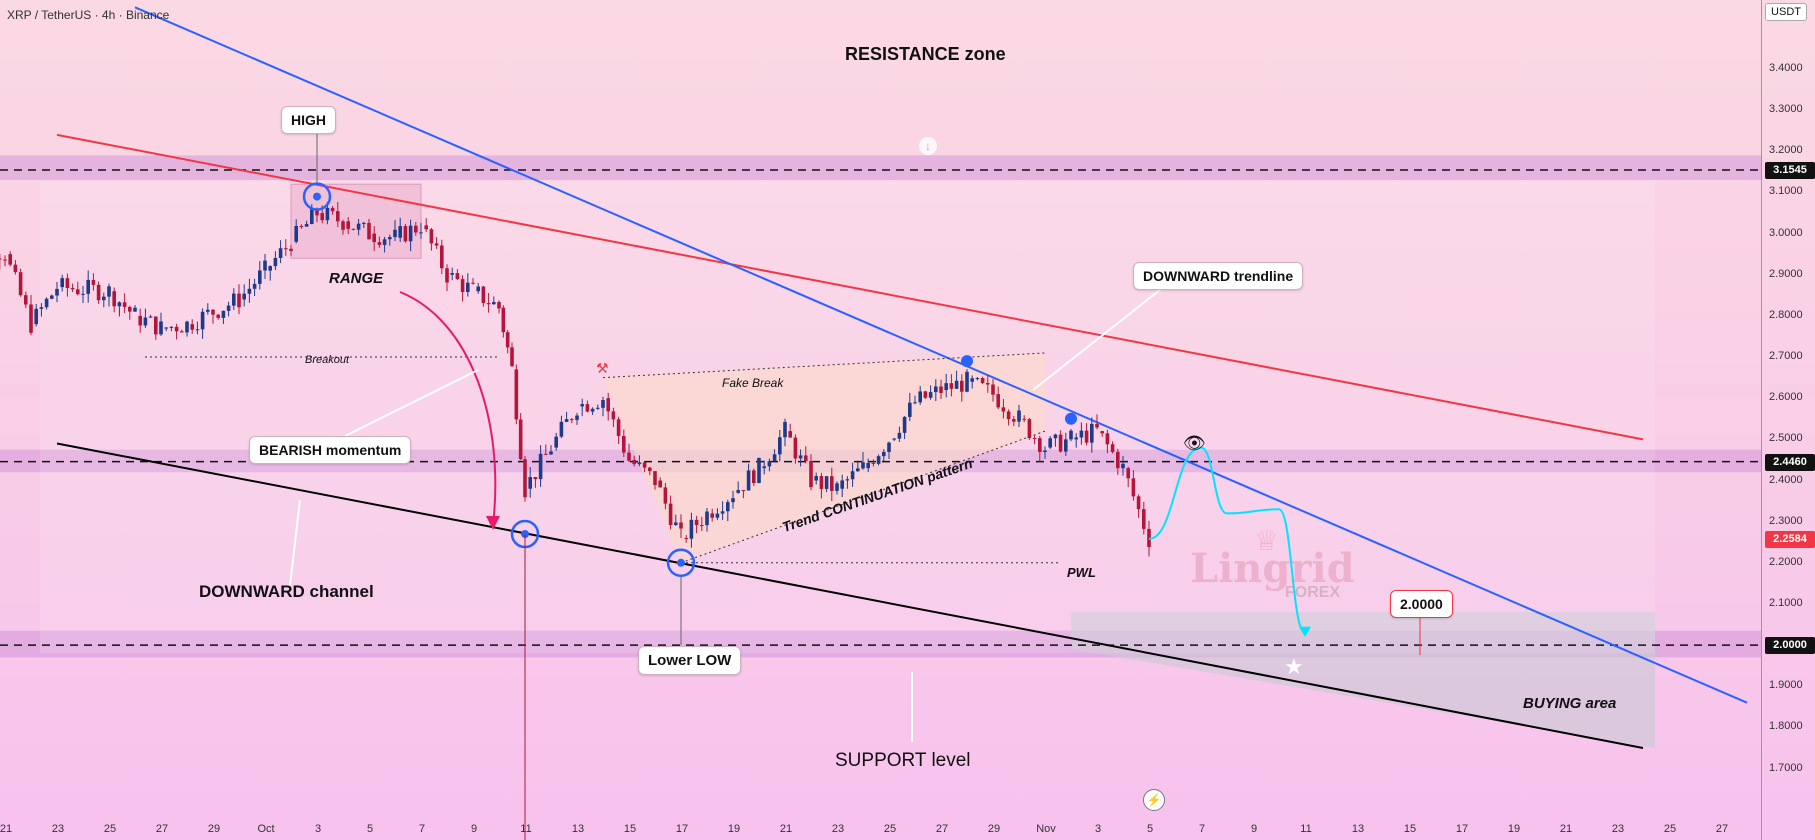 The width and height of the screenshot is (1815, 840). What do you see at coordinates (88, 15) in the screenshot?
I see `symbol-label: XRP / TetherUS · 4h · Binance` at bounding box center [88, 15].